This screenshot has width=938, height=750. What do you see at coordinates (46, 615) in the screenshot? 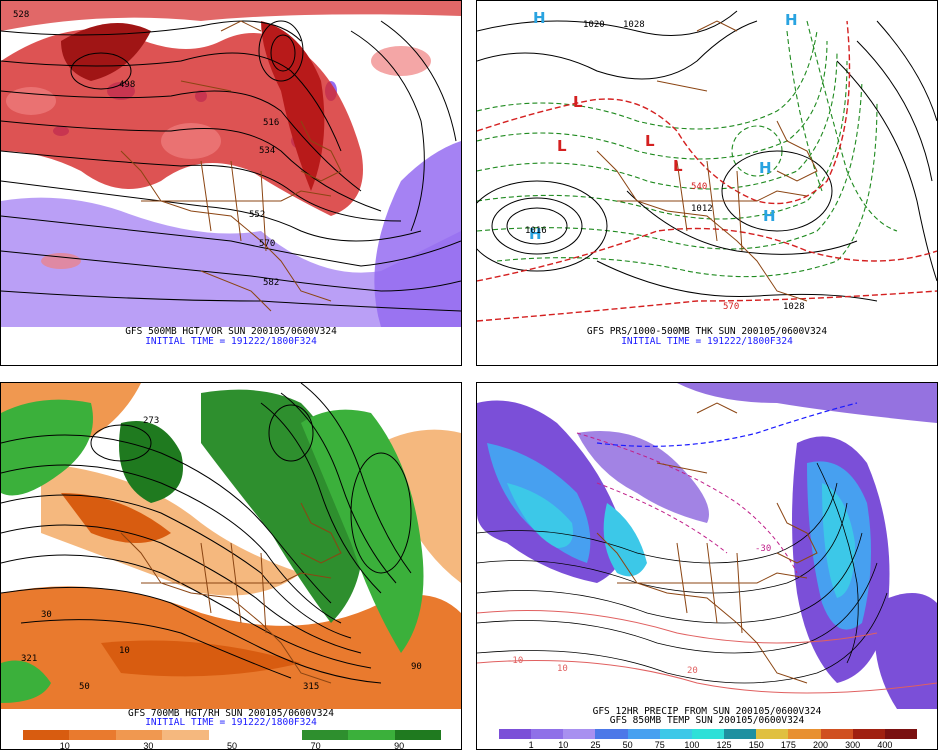
I see `rh-label: 30` at bounding box center [46, 615].